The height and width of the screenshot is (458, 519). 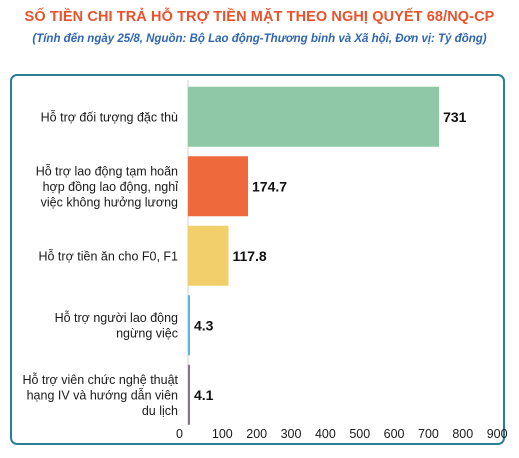 What do you see at coordinates (394, 434) in the screenshot?
I see `x-tick-label: 600` at bounding box center [394, 434].